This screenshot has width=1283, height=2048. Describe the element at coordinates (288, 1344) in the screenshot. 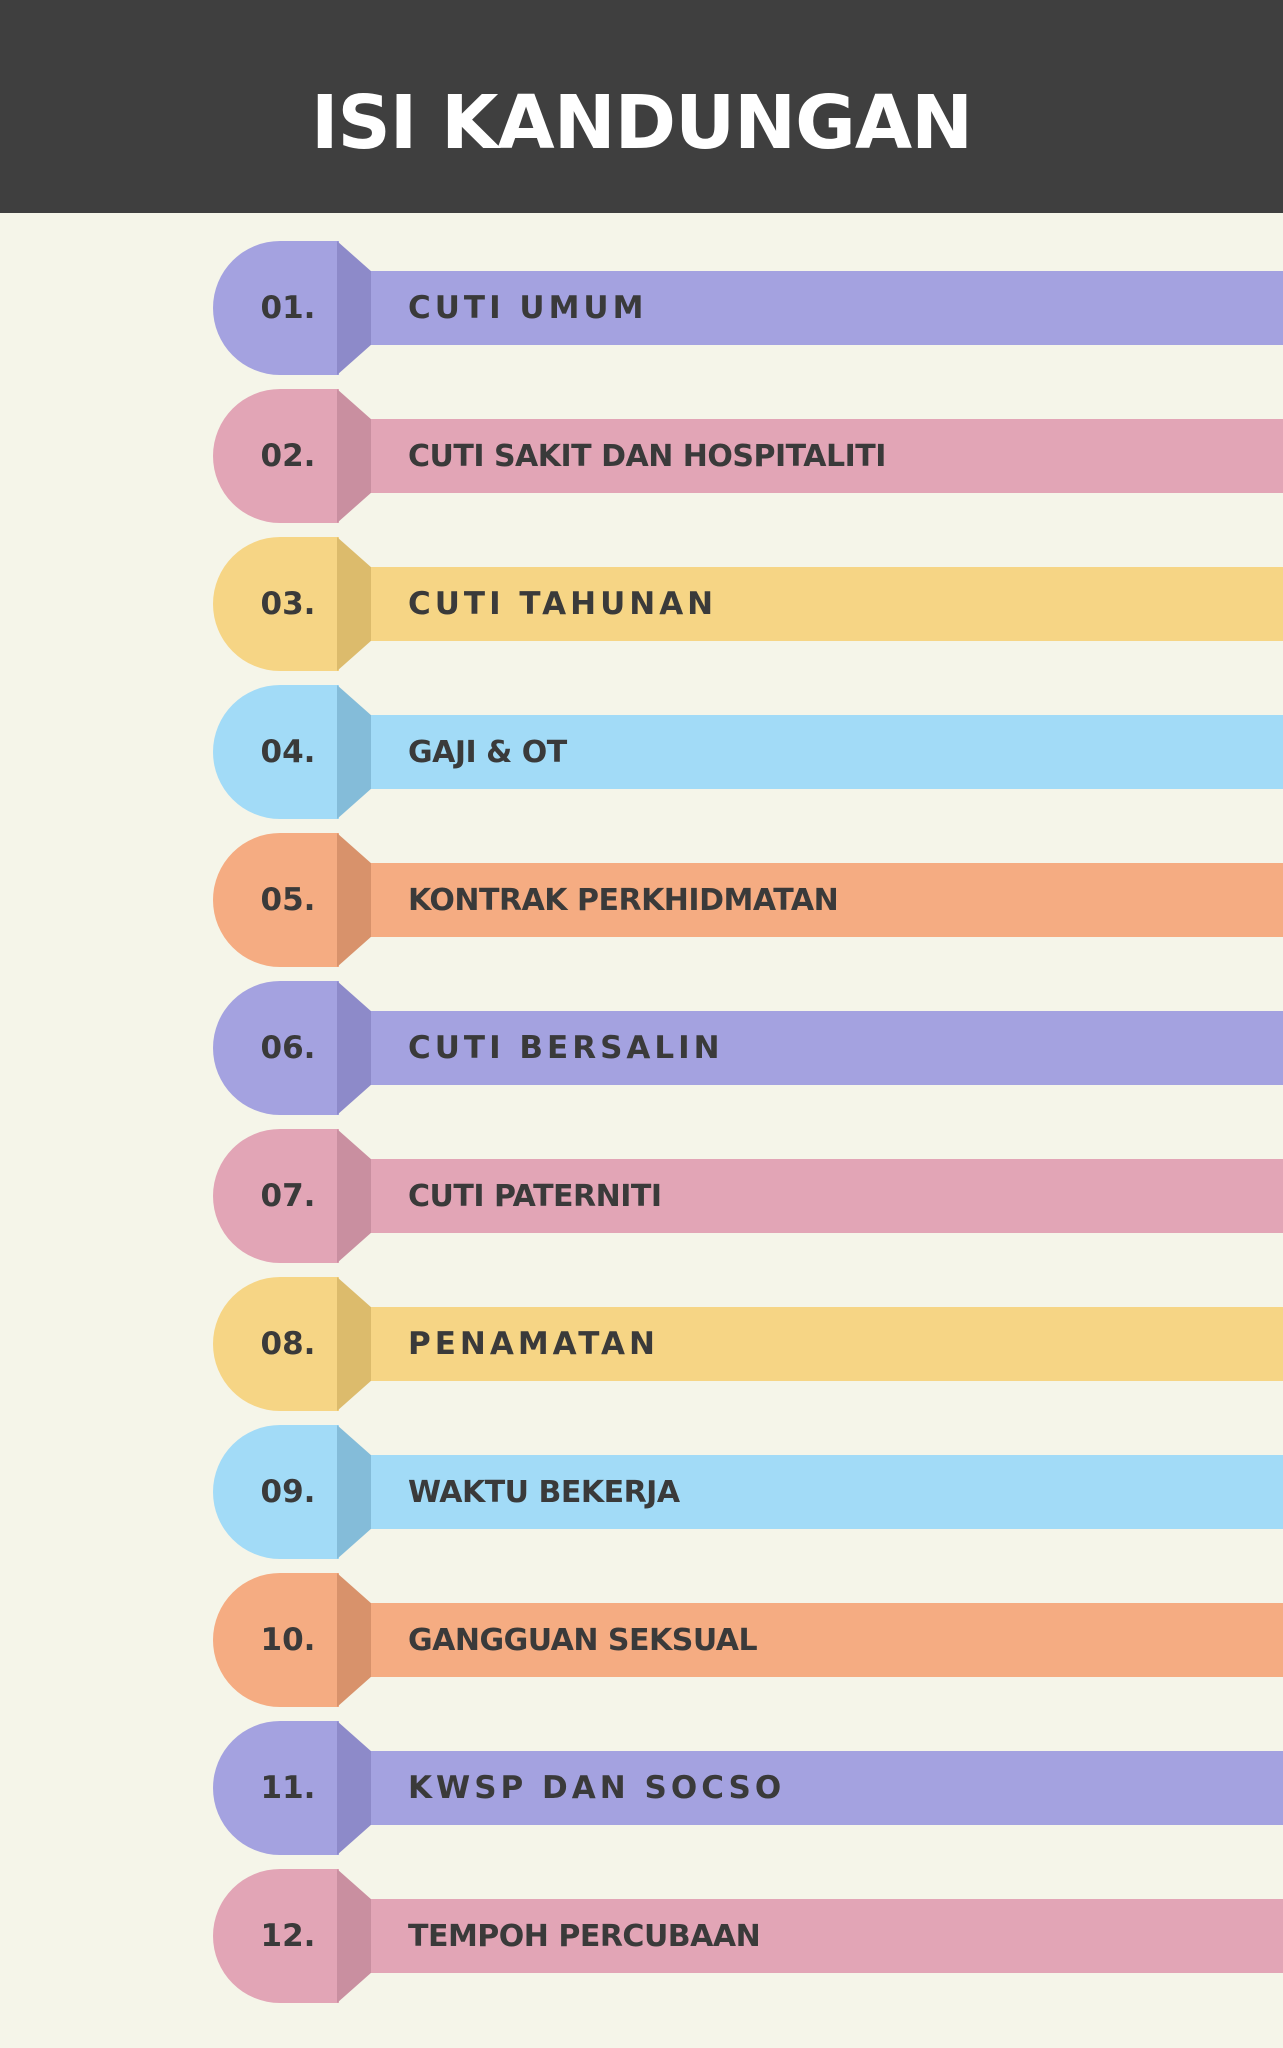

I see `toc-item-number: 08.` at that location.